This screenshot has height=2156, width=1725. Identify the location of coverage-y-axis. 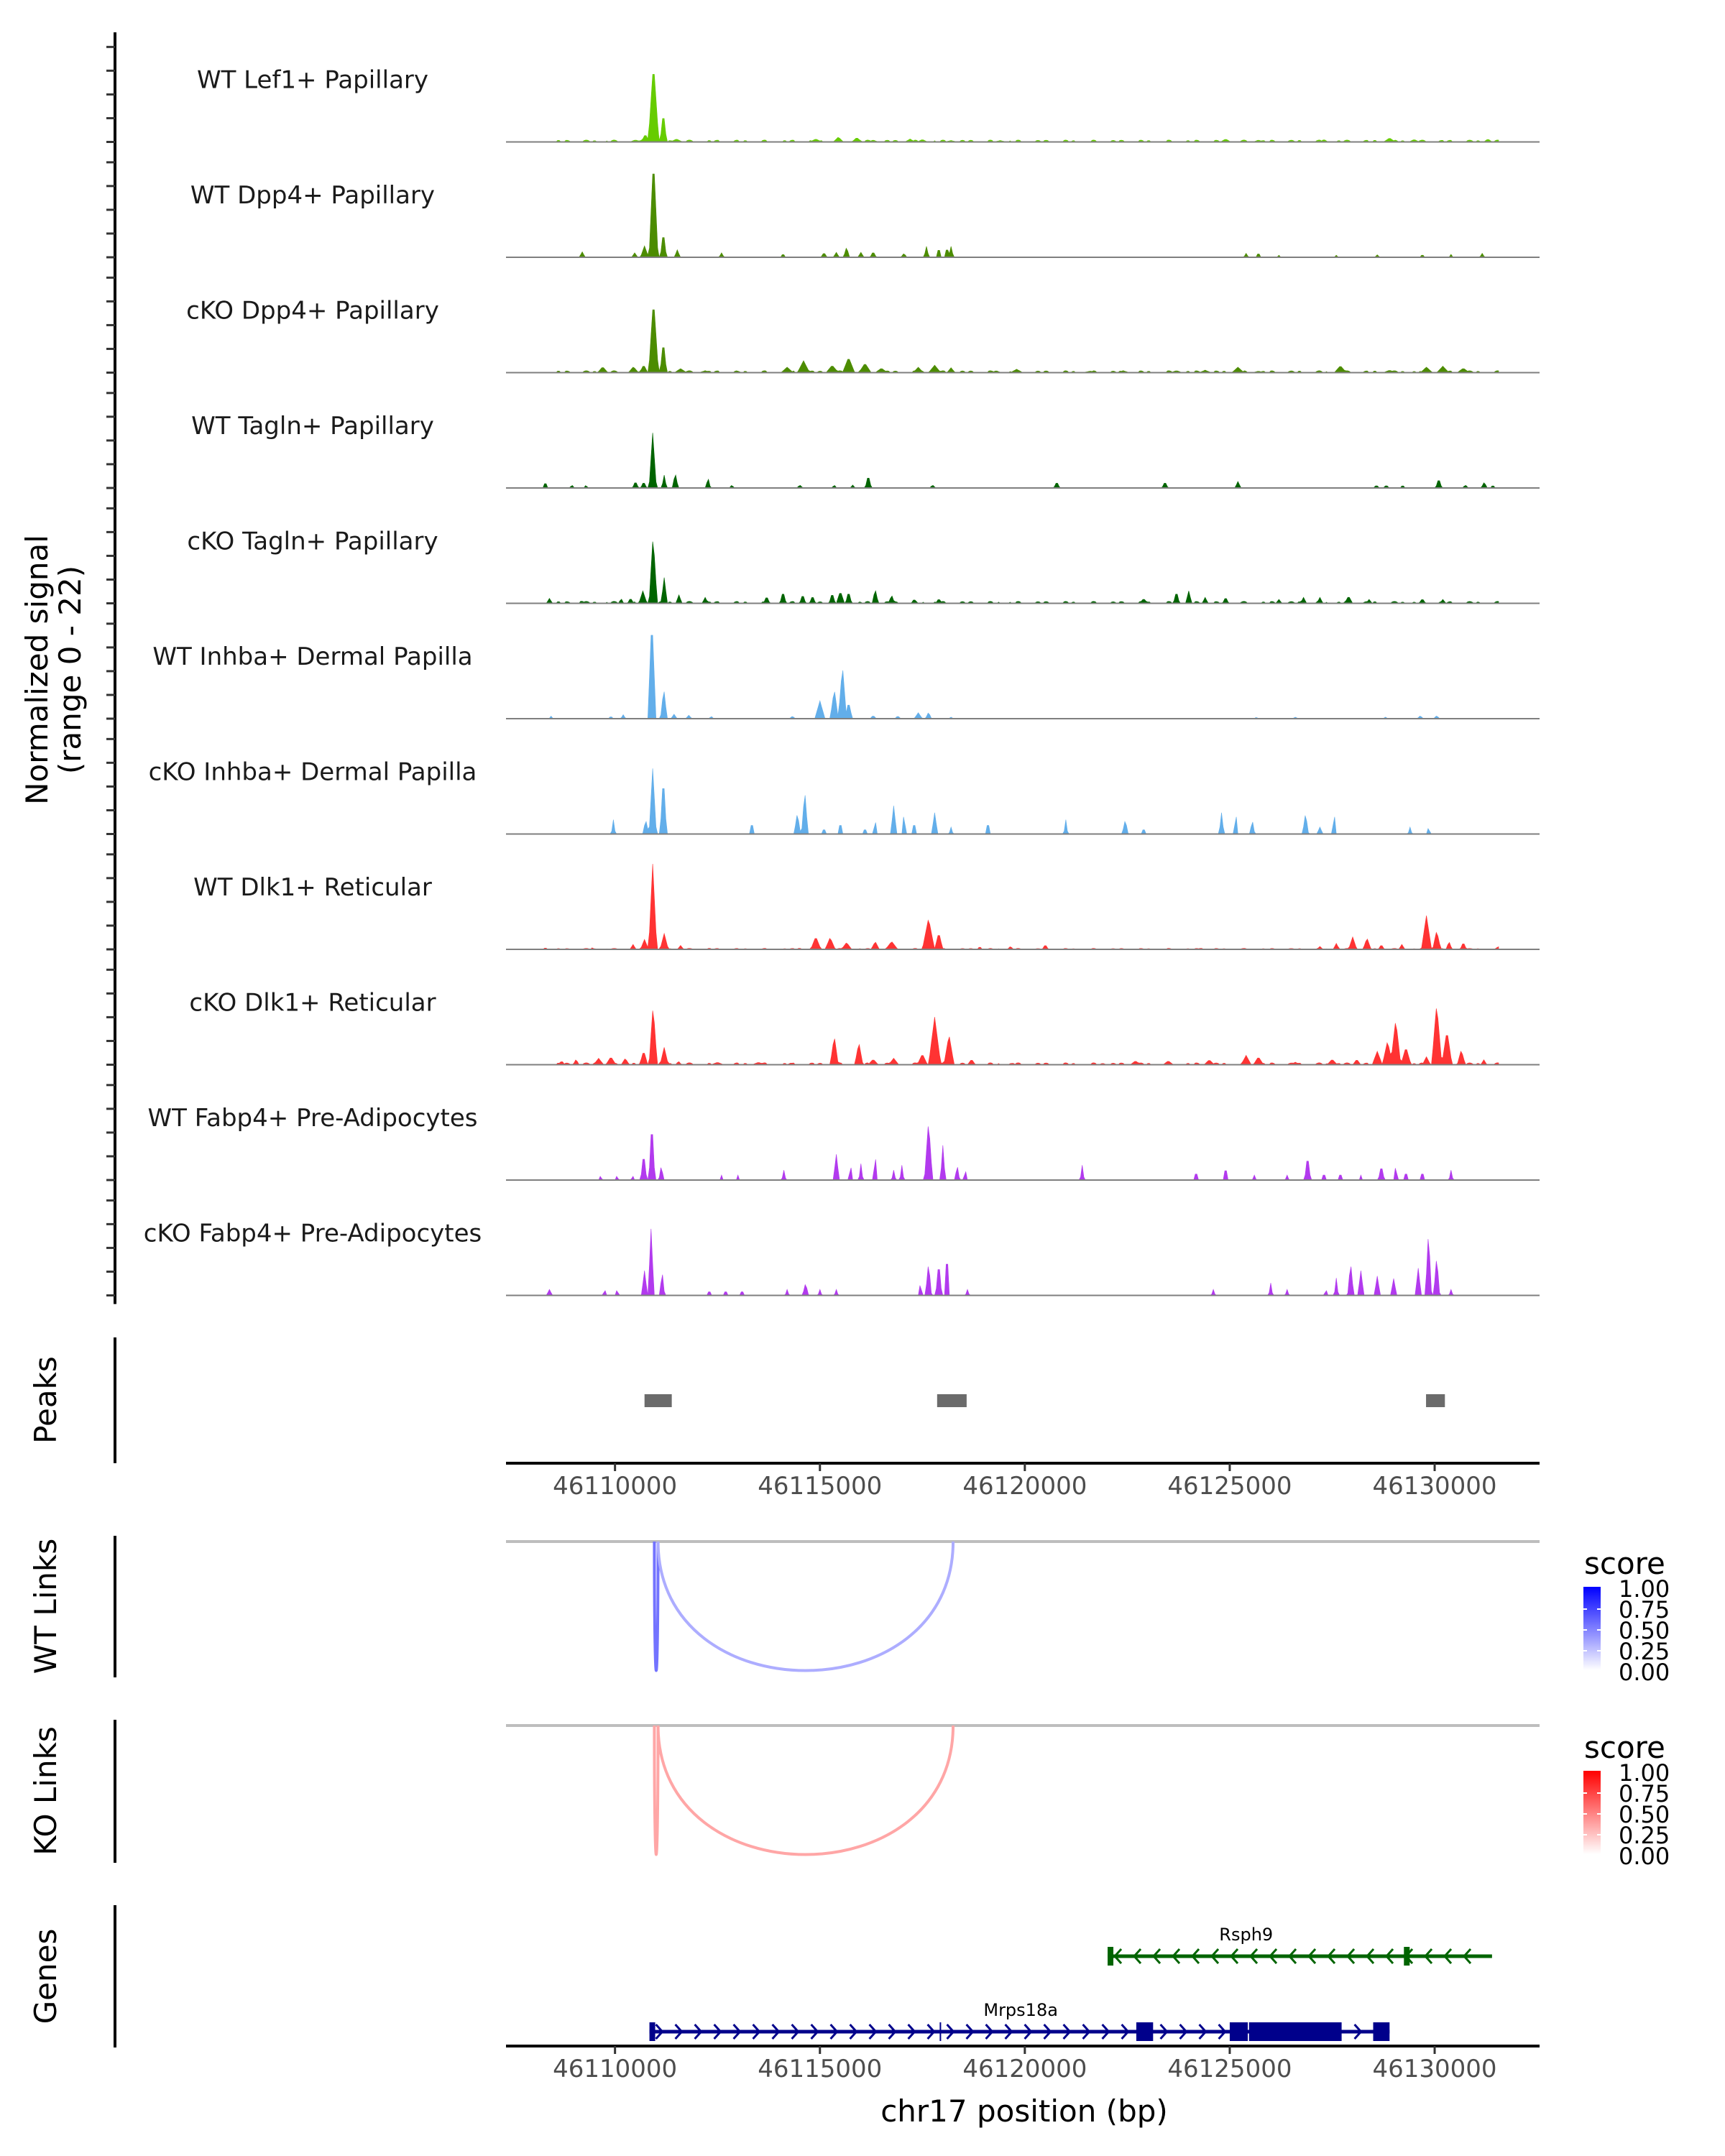
(111, 668).